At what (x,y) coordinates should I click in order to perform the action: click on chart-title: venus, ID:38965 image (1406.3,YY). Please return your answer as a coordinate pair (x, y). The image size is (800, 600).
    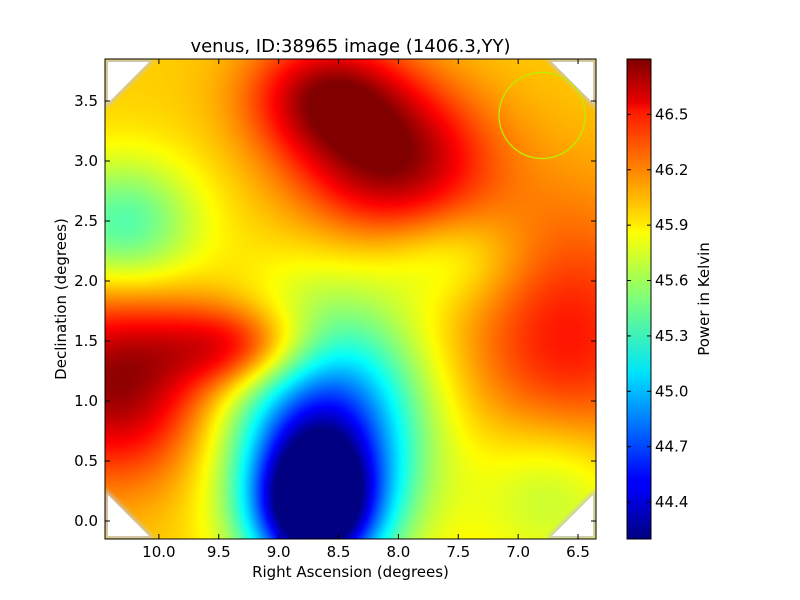
    Looking at the image, I should click on (350, 46).